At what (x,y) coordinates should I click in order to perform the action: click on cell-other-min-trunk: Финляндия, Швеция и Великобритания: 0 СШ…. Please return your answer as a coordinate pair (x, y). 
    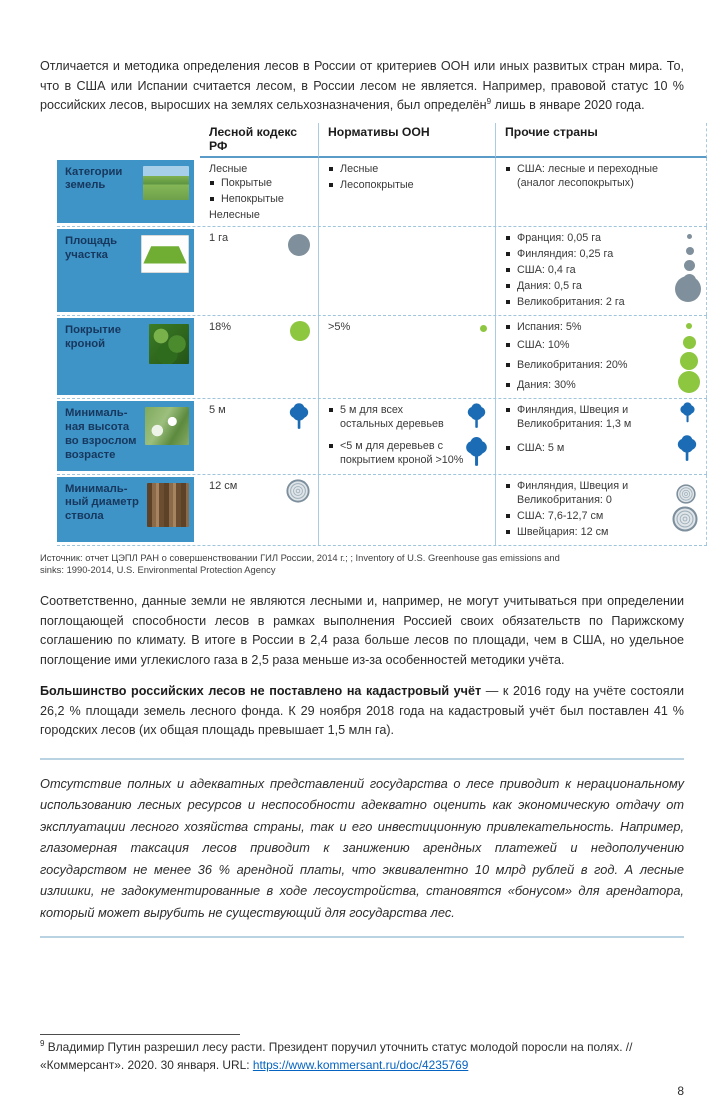
    Looking at the image, I should click on (601, 509).